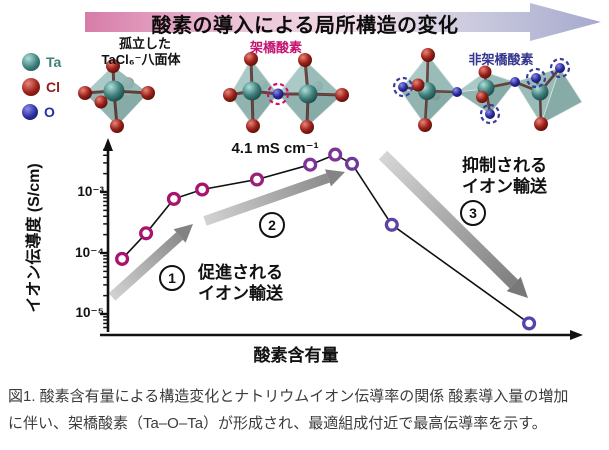 Image resolution: width=609 pixels, height=450 pixels. What do you see at coordinates (108, 144) in the screenshot?
I see `y-axis-arrow-icon` at bounding box center [108, 144].